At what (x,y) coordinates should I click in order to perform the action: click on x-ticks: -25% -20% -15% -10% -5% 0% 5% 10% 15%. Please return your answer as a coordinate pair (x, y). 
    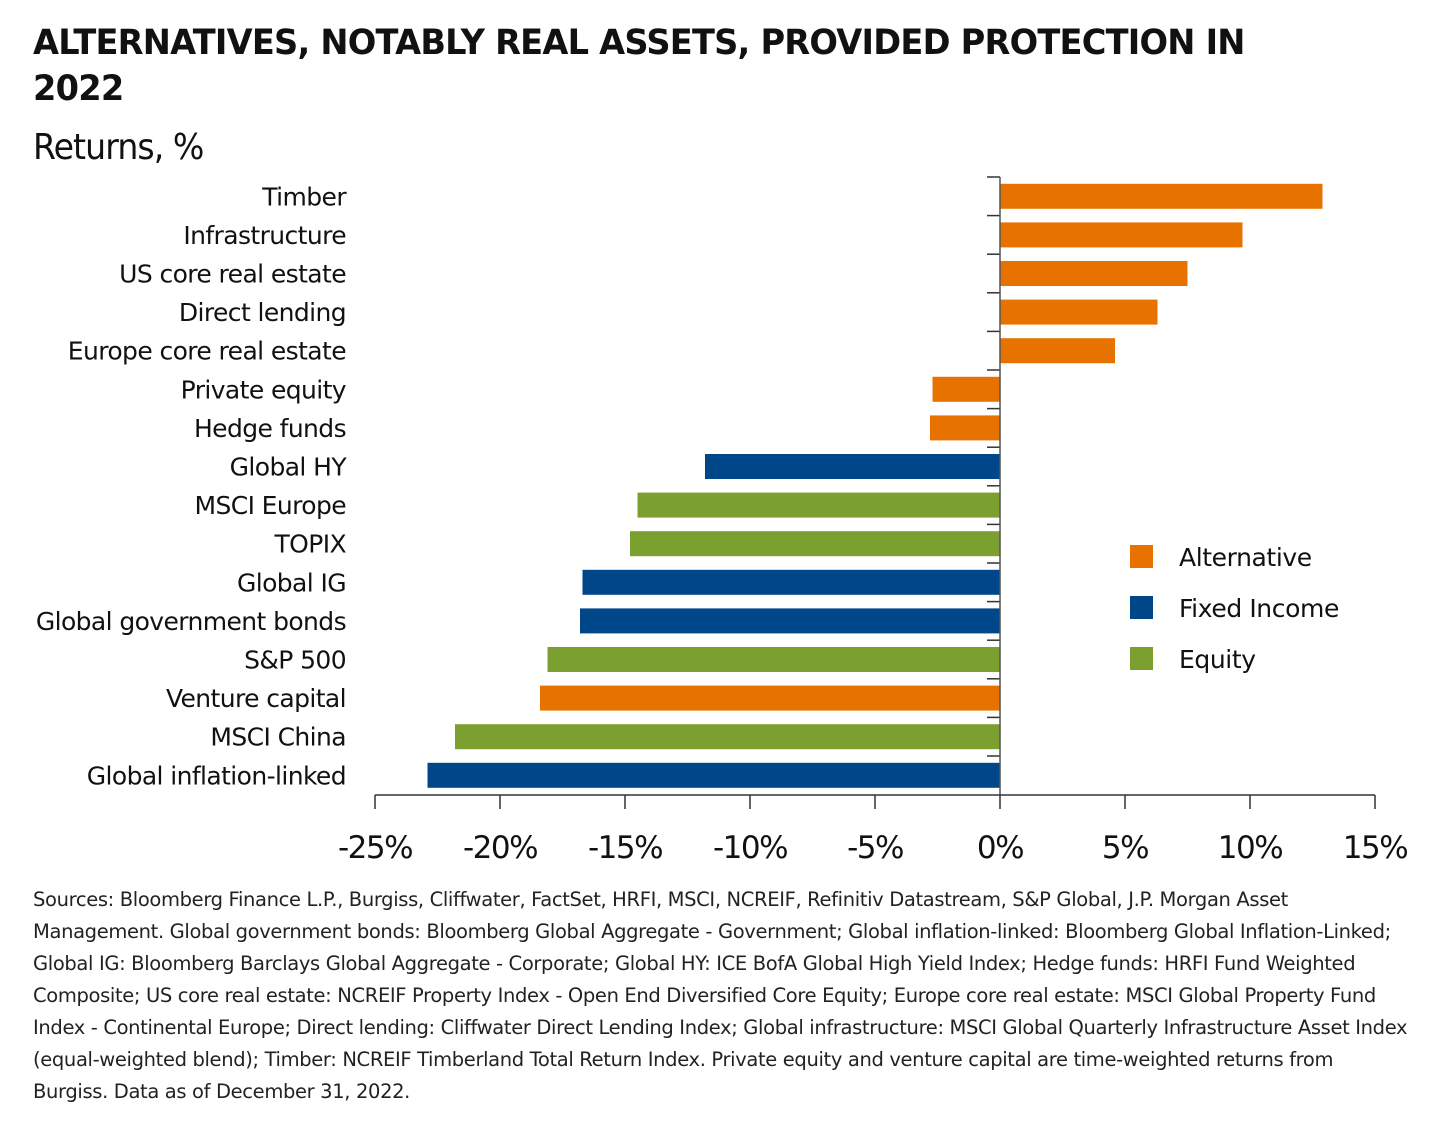
    Looking at the image, I should click on (873, 830).